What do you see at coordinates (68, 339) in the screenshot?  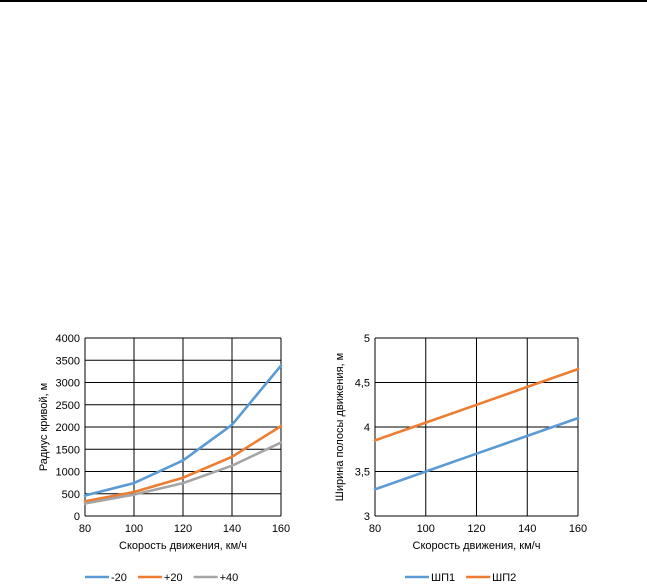 I see `y-tick-label: 4000` at bounding box center [68, 339].